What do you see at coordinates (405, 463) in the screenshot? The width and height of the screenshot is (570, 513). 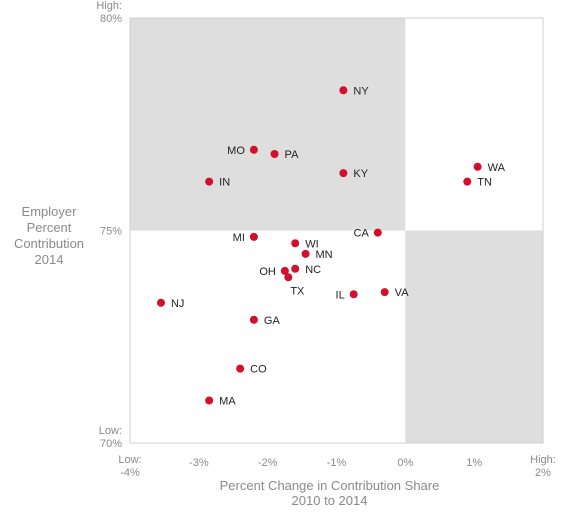 I see `x-tick-label: 0%` at bounding box center [405, 463].